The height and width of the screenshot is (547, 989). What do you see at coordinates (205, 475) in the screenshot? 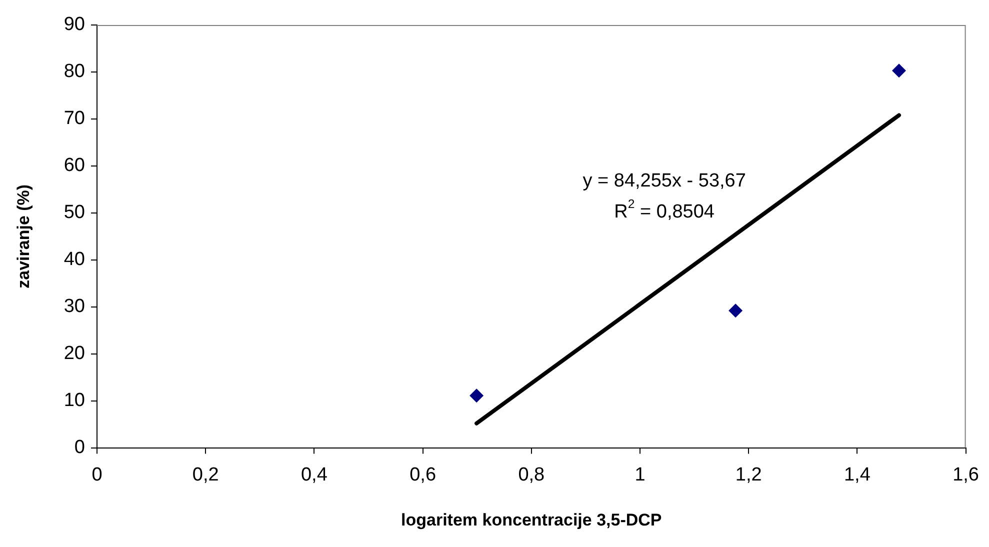
I see `x-tick-label: 0,2` at bounding box center [205, 475].